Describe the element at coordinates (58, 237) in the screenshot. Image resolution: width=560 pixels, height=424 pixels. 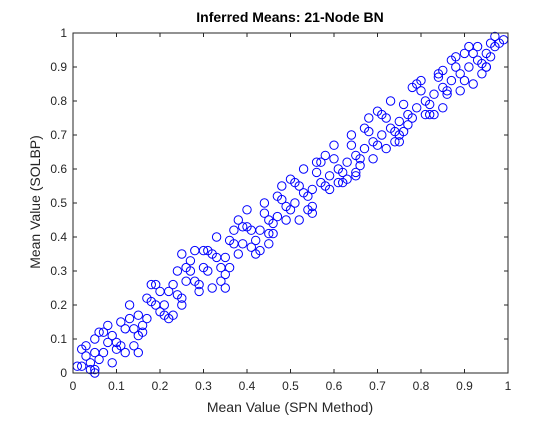
I see `y-tick-label: 0.4` at that location.